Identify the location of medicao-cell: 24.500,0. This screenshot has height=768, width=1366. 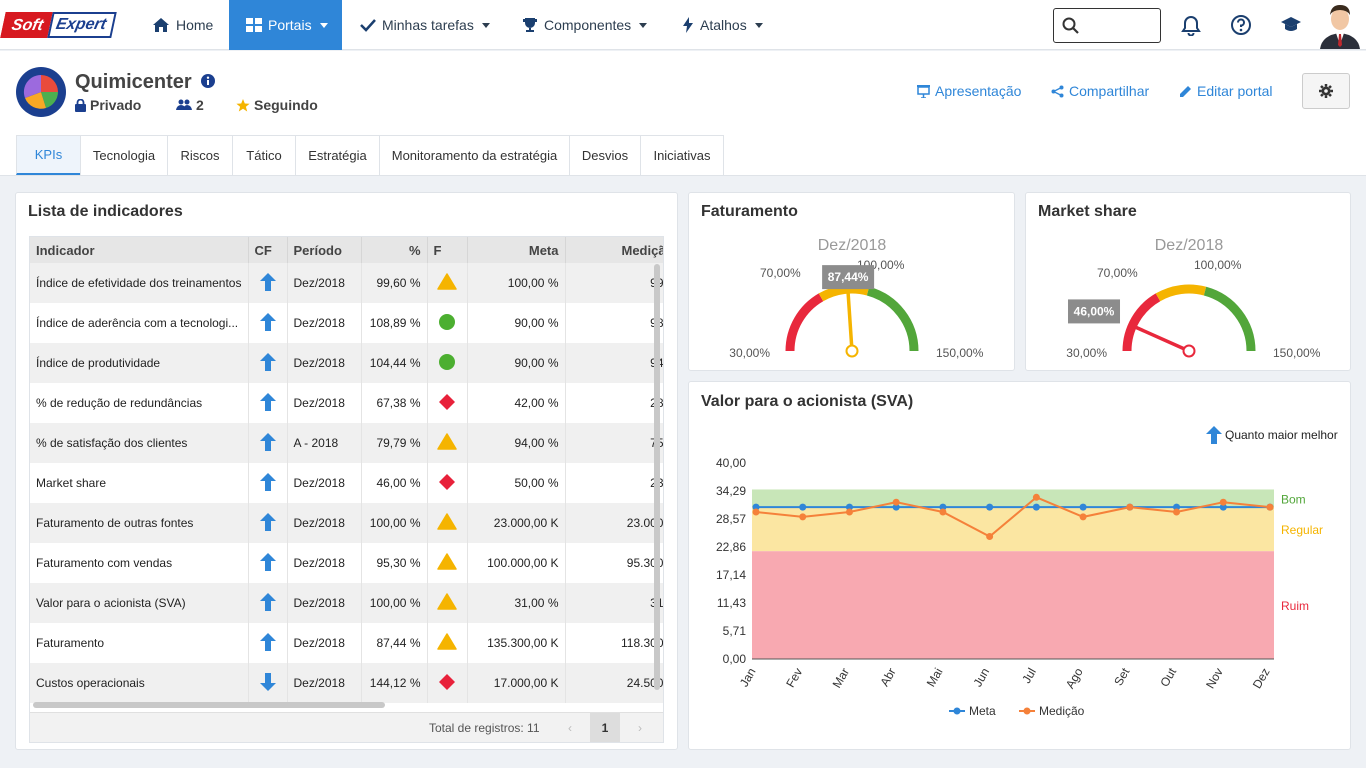
(614, 683).